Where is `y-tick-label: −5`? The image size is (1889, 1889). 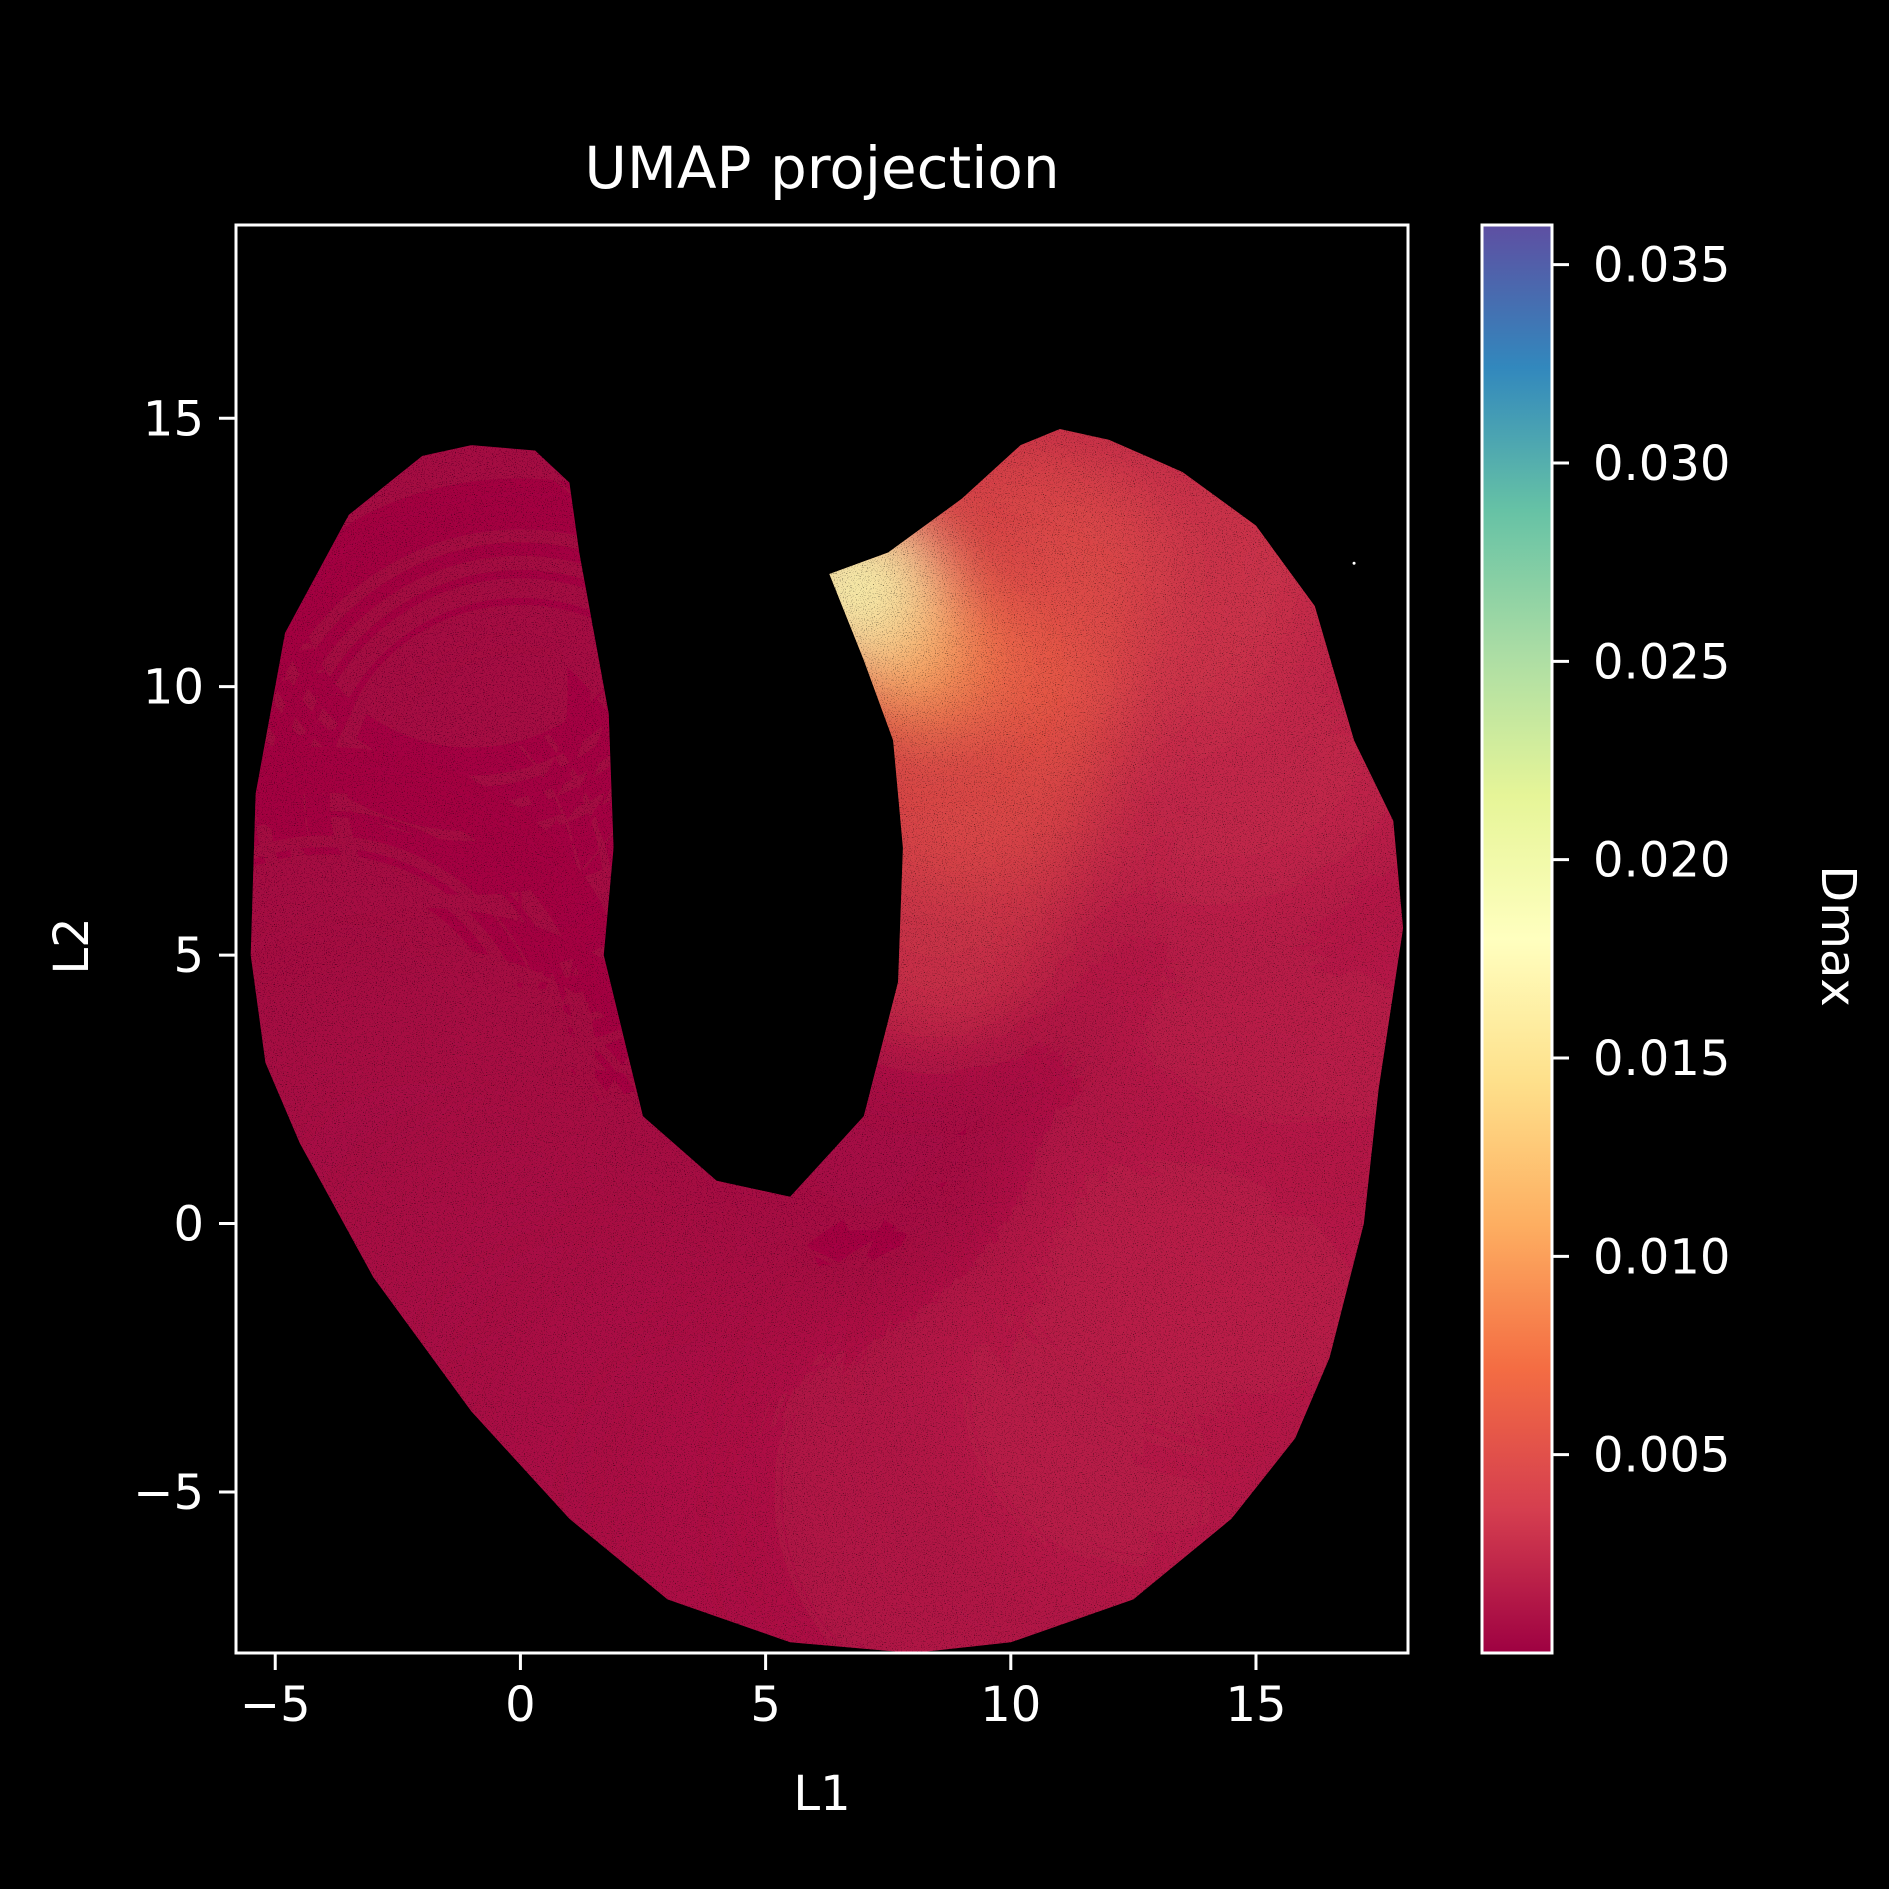 y-tick-label: −5 is located at coordinates (168, 1493).